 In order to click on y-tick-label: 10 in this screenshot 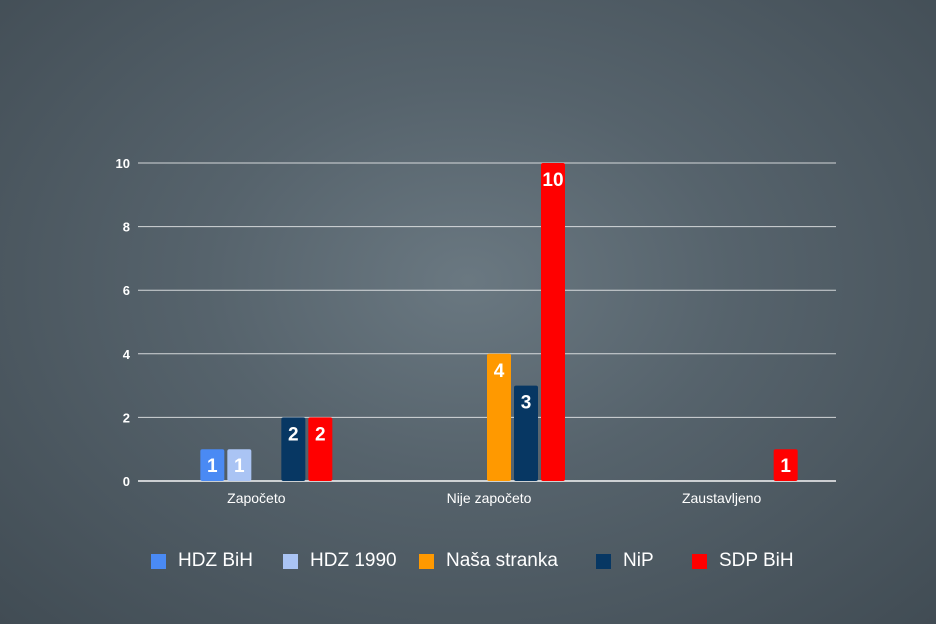, I will do `click(123, 163)`.